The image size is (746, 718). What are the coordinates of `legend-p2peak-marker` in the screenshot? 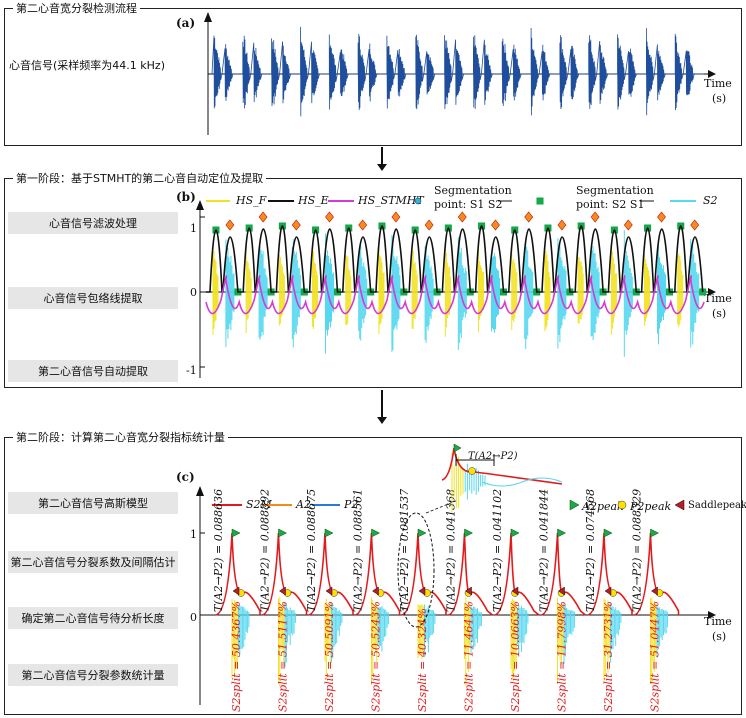 It's located at (622, 505).